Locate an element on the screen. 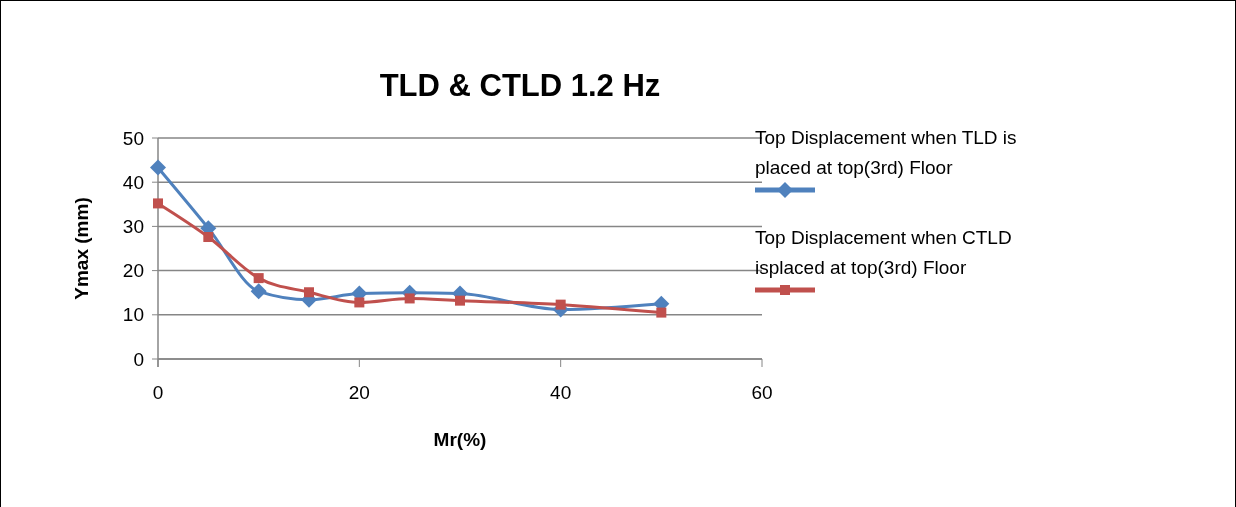  text: Top Displacement when CTLD isplaced at top(3rd) Floor is located at coordinates (883, 252).